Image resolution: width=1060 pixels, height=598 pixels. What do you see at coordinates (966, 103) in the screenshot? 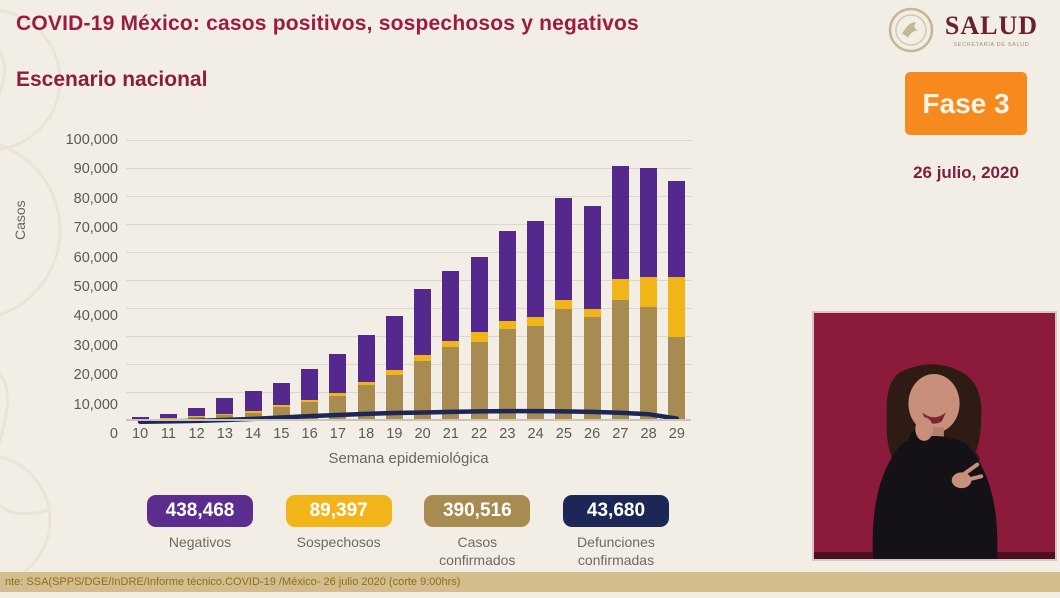
I see `phase-badge: Fase 3` at bounding box center [966, 103].